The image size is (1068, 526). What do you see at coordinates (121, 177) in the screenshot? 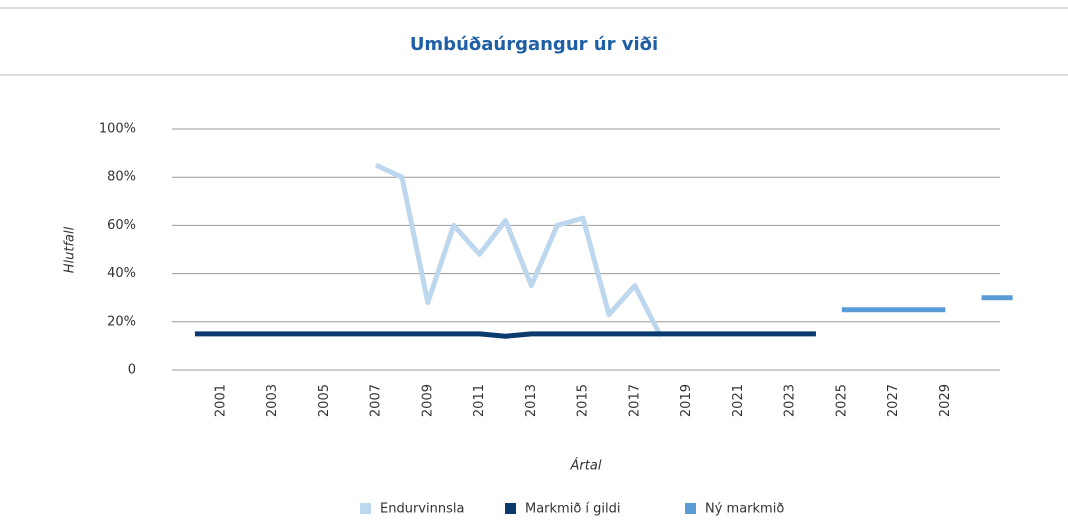
I see `y-tick-label: 80%` at bounding box center [121, 177].